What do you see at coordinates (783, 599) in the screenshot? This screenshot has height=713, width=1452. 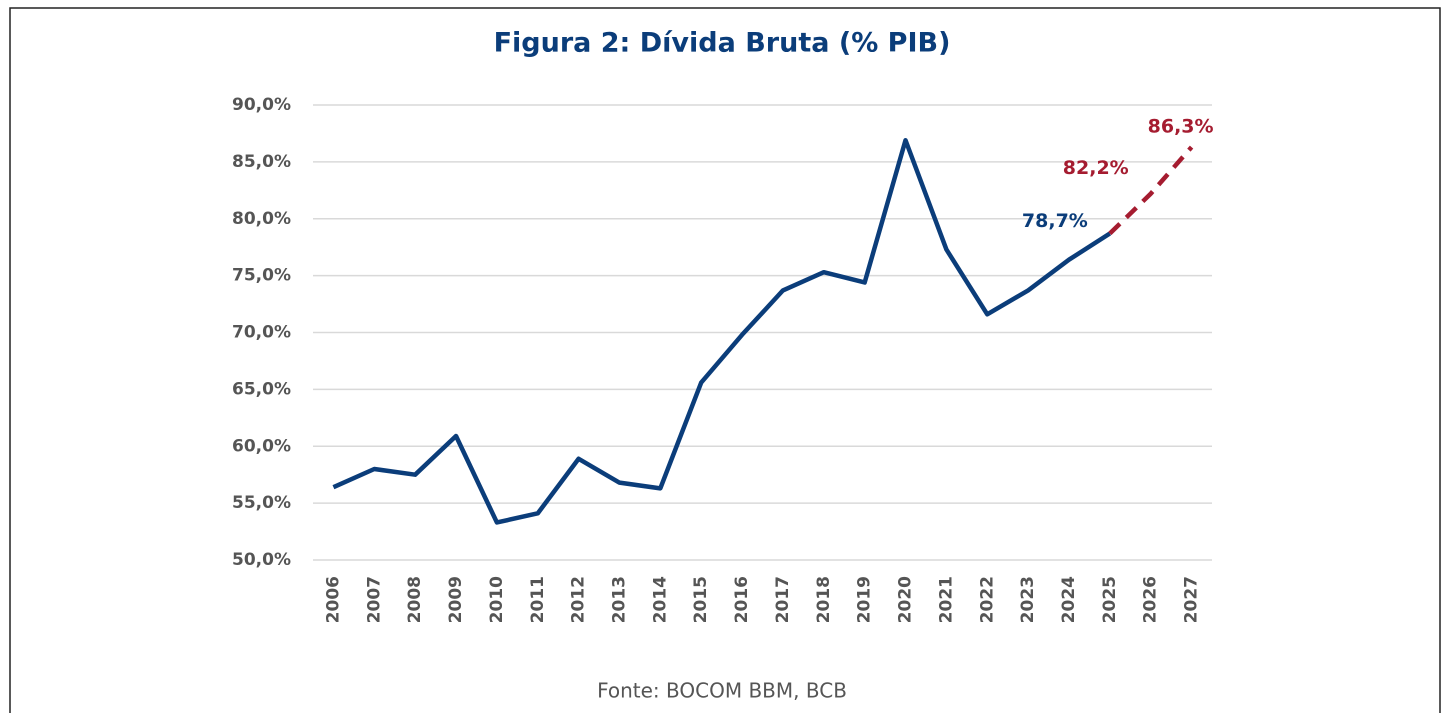 I see `x-tick-label: 2017` at bounding box center [783, 599].